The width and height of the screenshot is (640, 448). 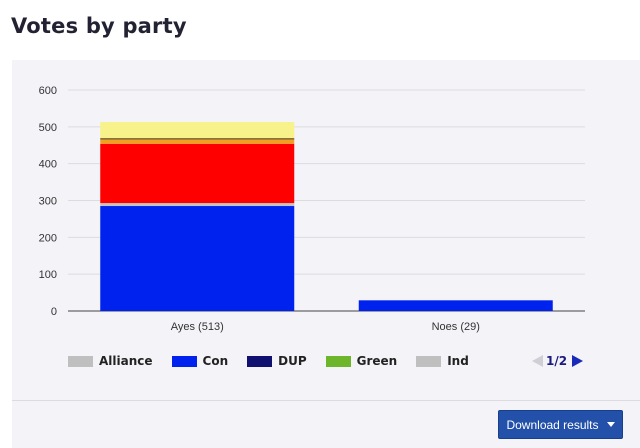 What do you see at coordinates (99, 26) in the screenshot?
I see `page-title: Votes by party` at bounding box center [99, 26].